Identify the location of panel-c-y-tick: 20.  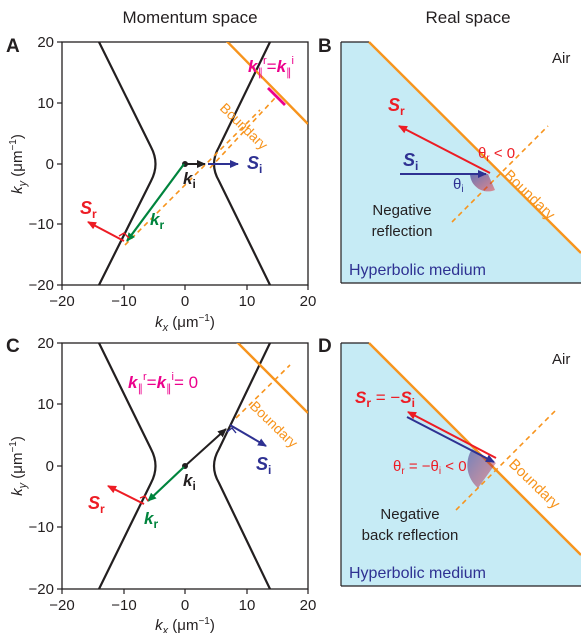
(45, 343).